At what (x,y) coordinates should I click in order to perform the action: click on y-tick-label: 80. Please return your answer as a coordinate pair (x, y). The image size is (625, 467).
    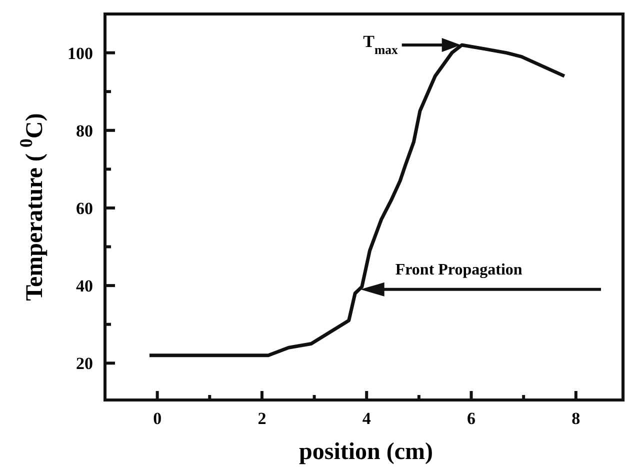
    Looking at the image, I should click on (84, 130).